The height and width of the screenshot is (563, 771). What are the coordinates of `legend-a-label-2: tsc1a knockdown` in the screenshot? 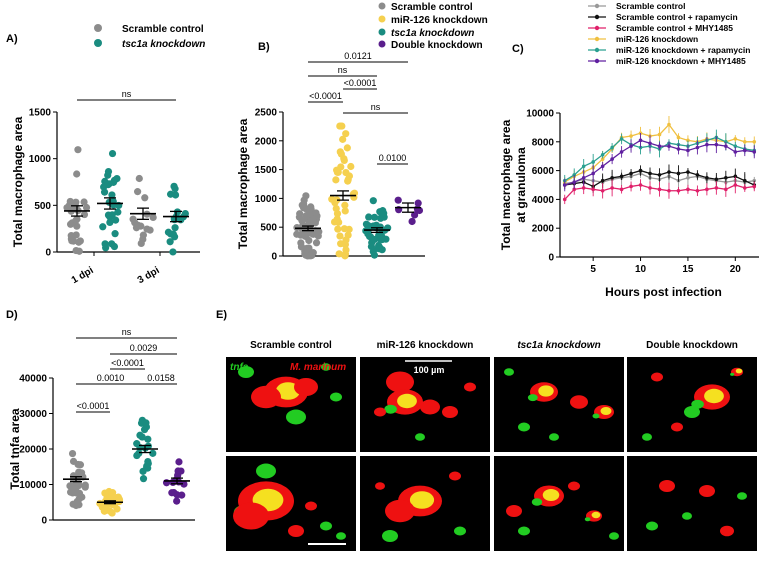 It's located at (163, 44).